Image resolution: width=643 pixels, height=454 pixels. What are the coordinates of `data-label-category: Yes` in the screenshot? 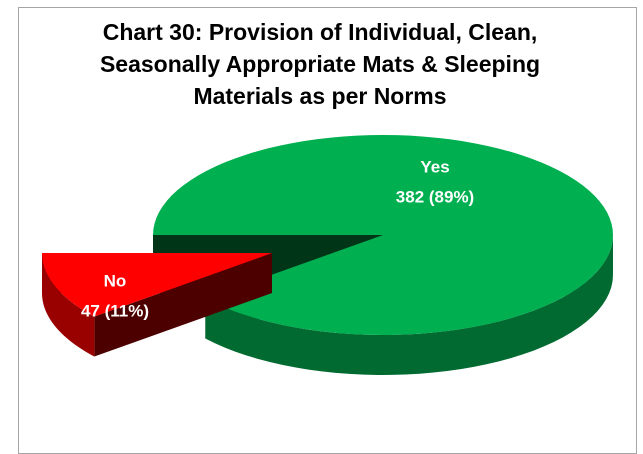 It's located at (434, 166).